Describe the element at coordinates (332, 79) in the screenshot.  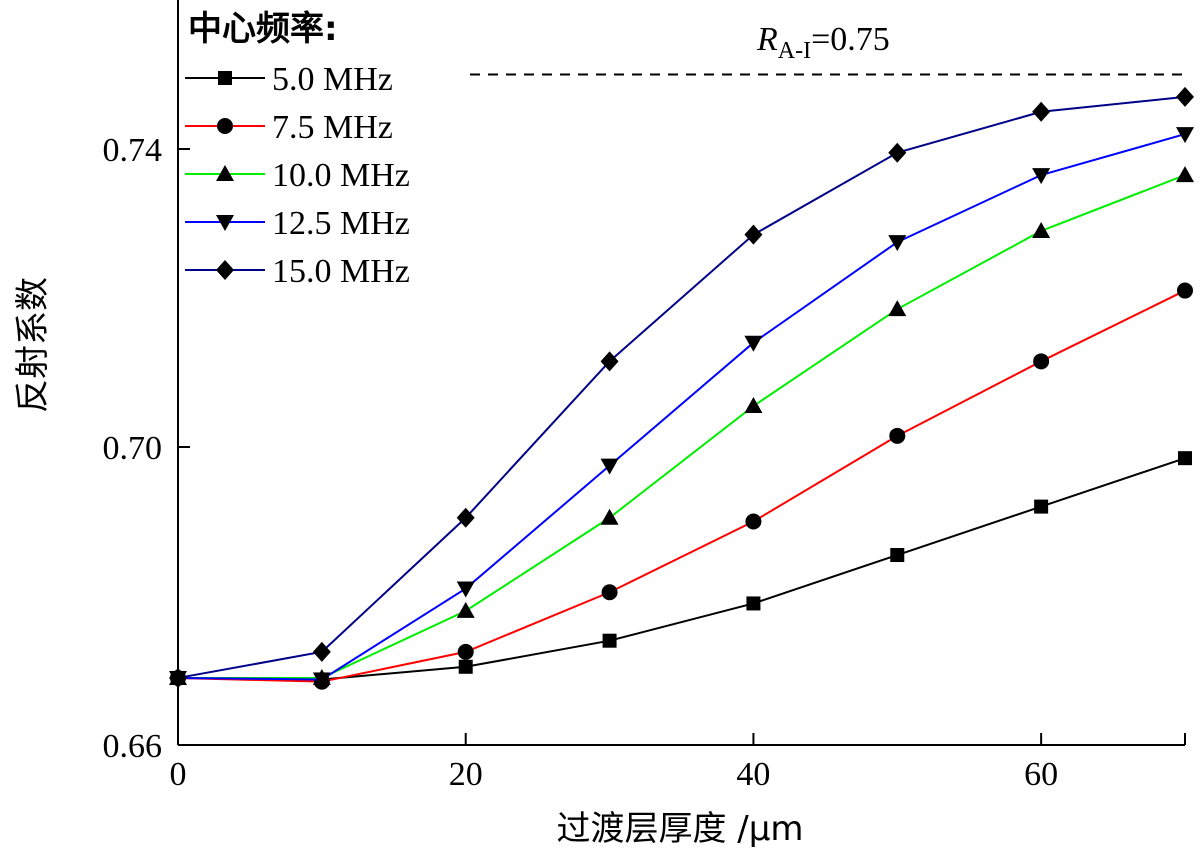
I see `legend-entry-label: 5.0 MHz` at that location.